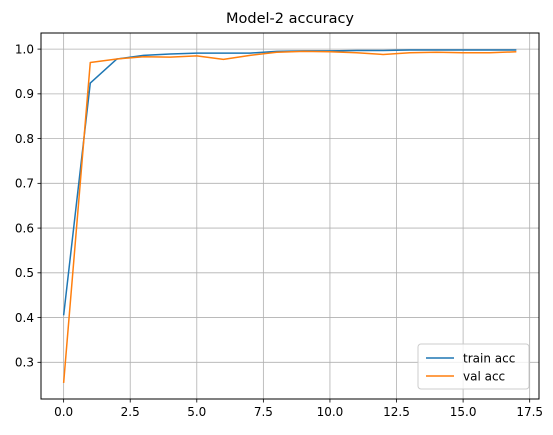  I want to click on x-tick-label: 15.0, so click(463, 412).